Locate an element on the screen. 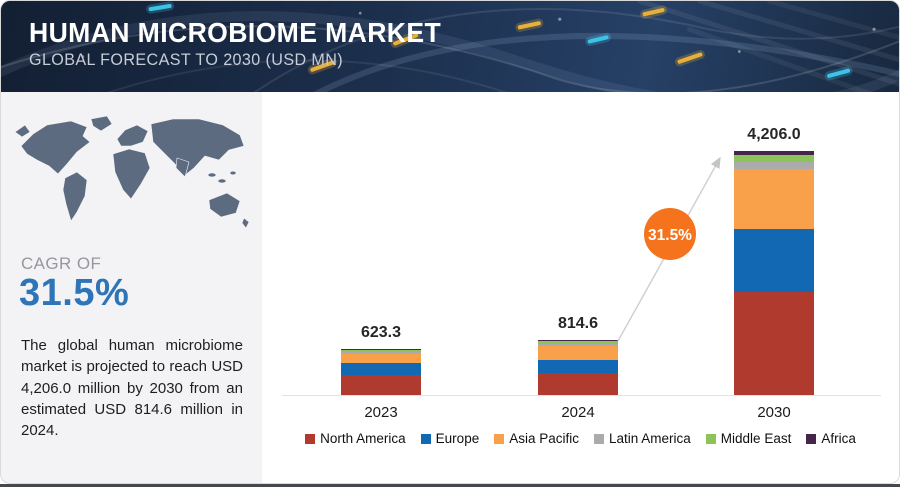 The height and width of the screenshot is (487, 900). bar-2024 is located at coordinates (578, 367).